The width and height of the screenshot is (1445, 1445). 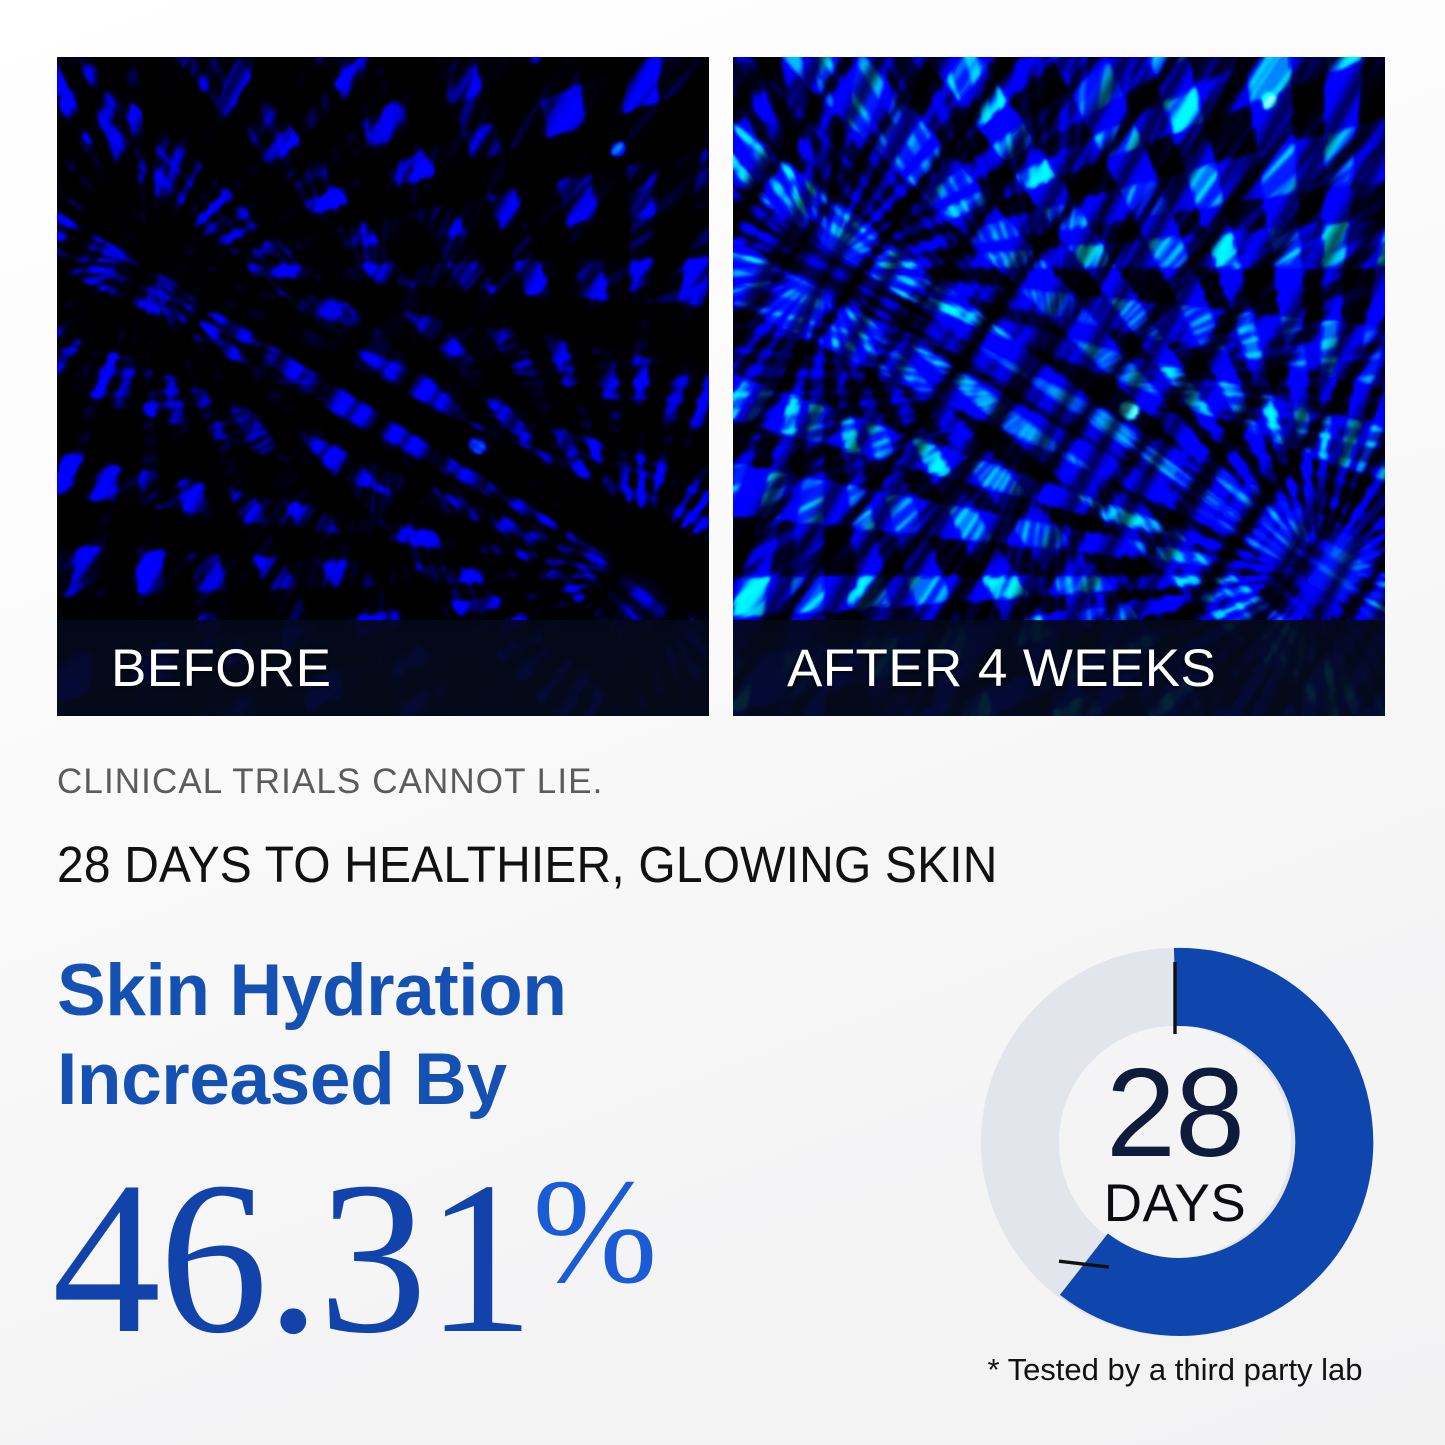 I want to click on stat-unit: %, so click(x=595, y=1231).